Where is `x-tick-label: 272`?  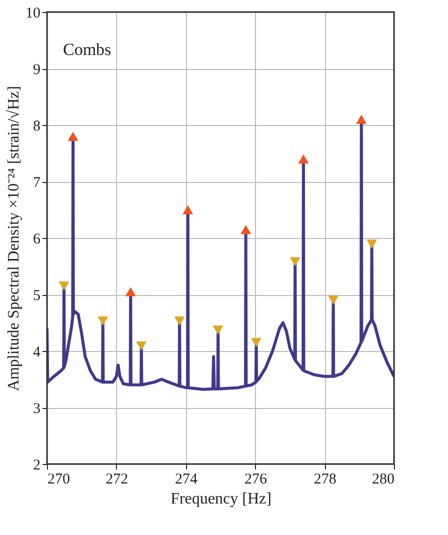
x-tick-label: 272 is located at coordinates (117, 480).